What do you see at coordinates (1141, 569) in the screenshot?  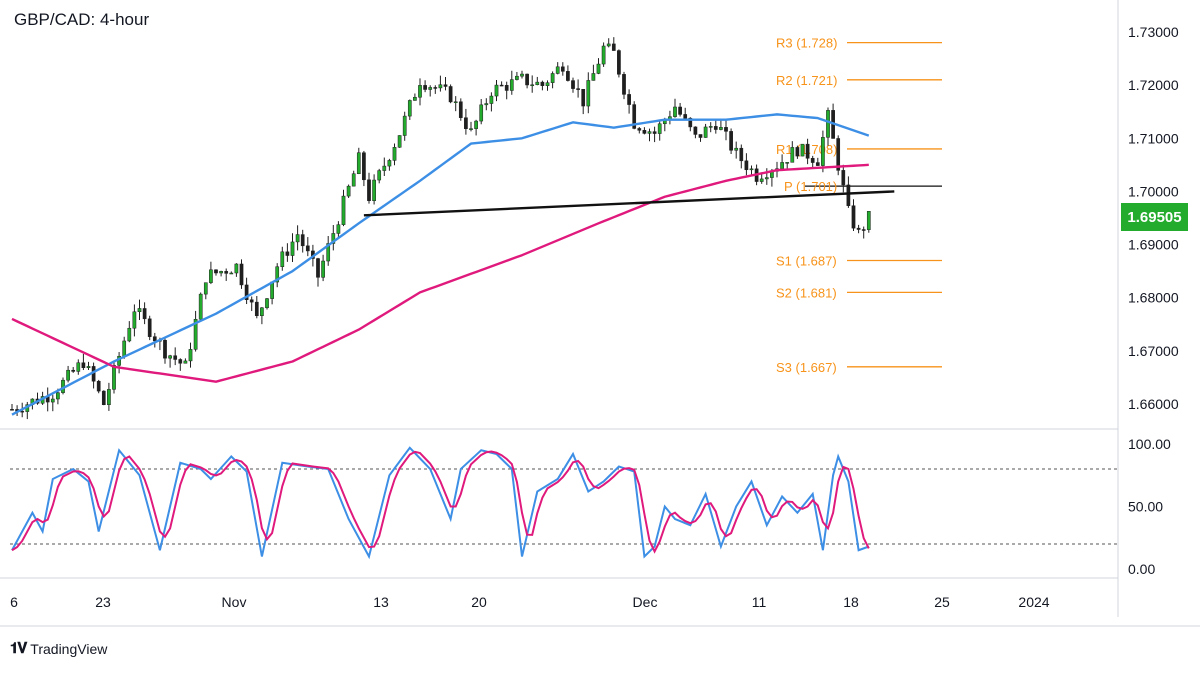 I see `stoch-tick-label: 0.00` at bounding box center [1141, 569].